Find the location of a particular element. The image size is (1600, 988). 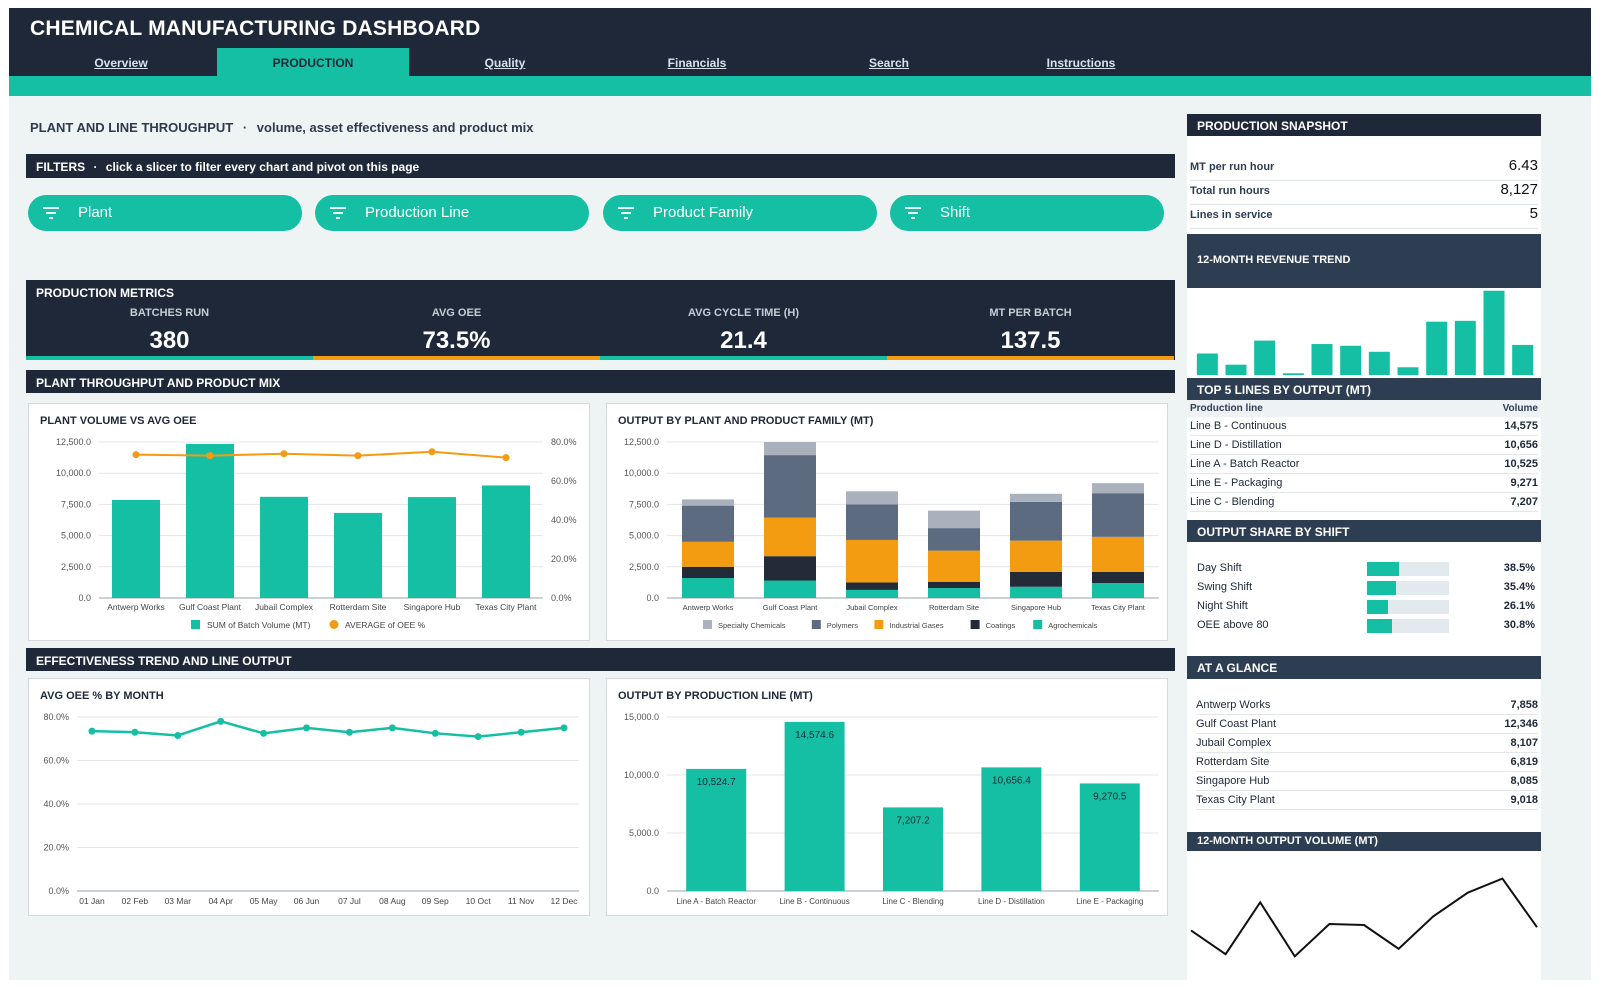

kpi-value: 21.4 is located at coordinates (743, 340).